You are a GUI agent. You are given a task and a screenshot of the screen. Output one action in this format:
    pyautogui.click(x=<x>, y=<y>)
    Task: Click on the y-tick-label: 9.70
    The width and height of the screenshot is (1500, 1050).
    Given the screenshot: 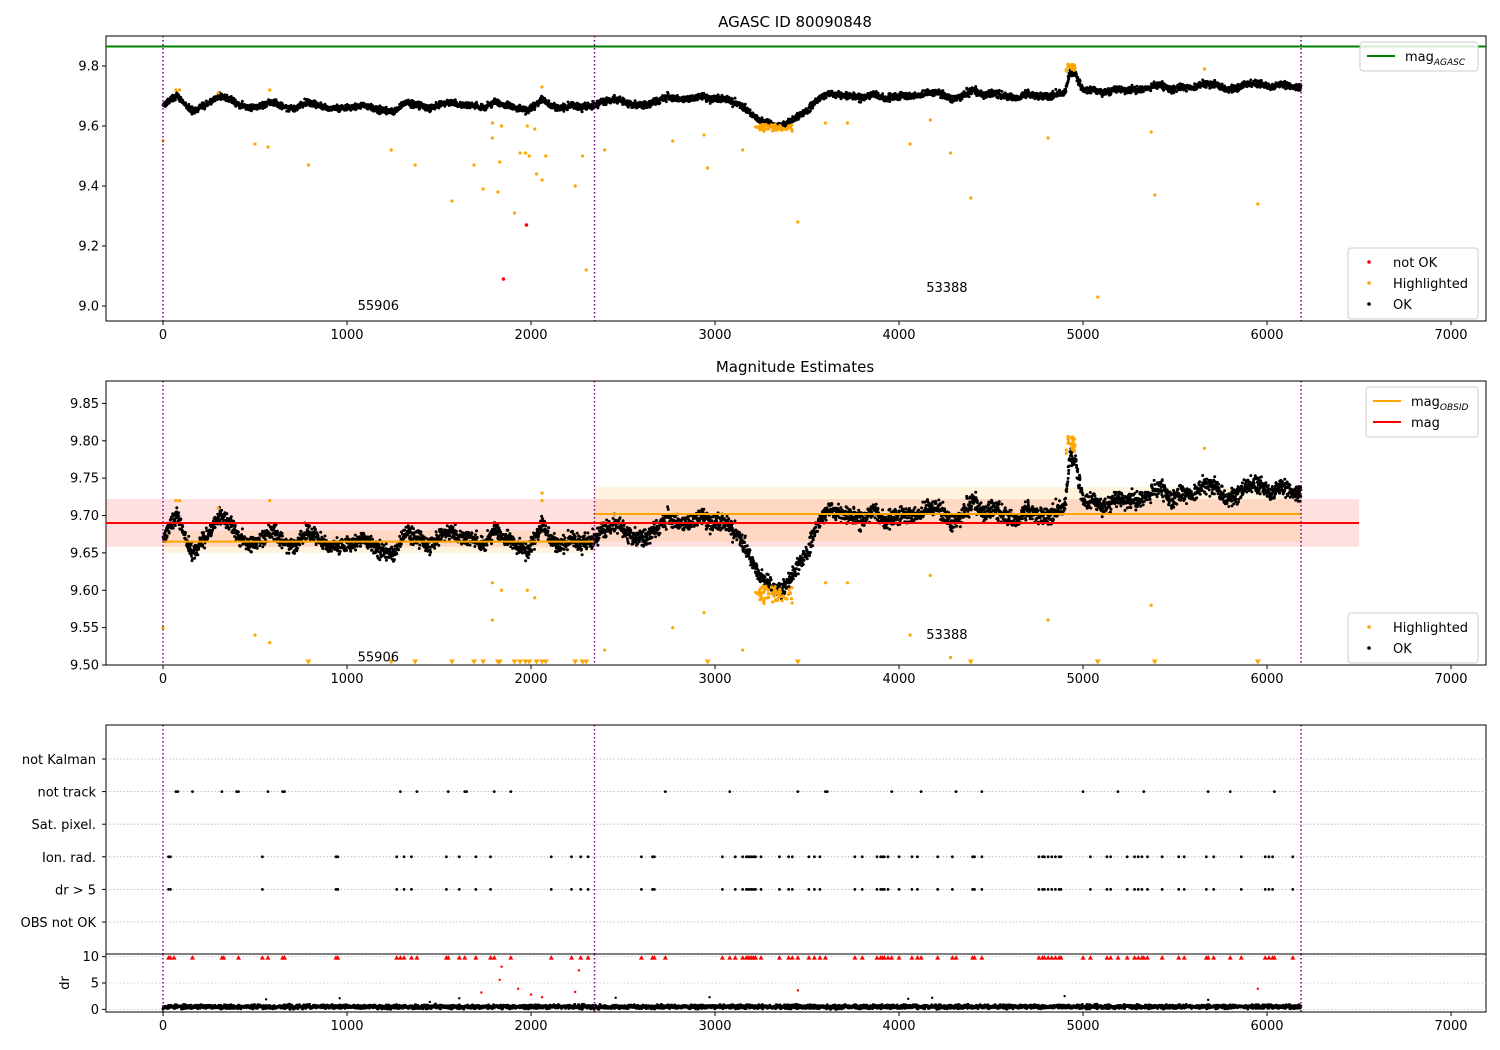 What is the action you would take?
    pyautogui.click(x=84, y=516)
    